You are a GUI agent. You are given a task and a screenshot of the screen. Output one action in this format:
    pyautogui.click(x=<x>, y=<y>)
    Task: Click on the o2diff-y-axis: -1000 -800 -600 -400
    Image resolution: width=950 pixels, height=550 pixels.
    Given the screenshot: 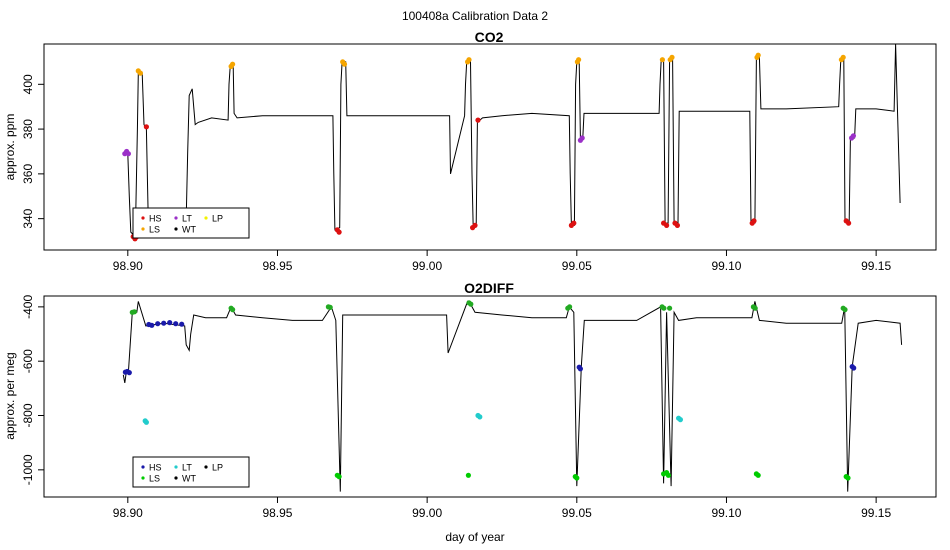 What is the action you would take?
    pyautogui.click(x=32, y=390)
    